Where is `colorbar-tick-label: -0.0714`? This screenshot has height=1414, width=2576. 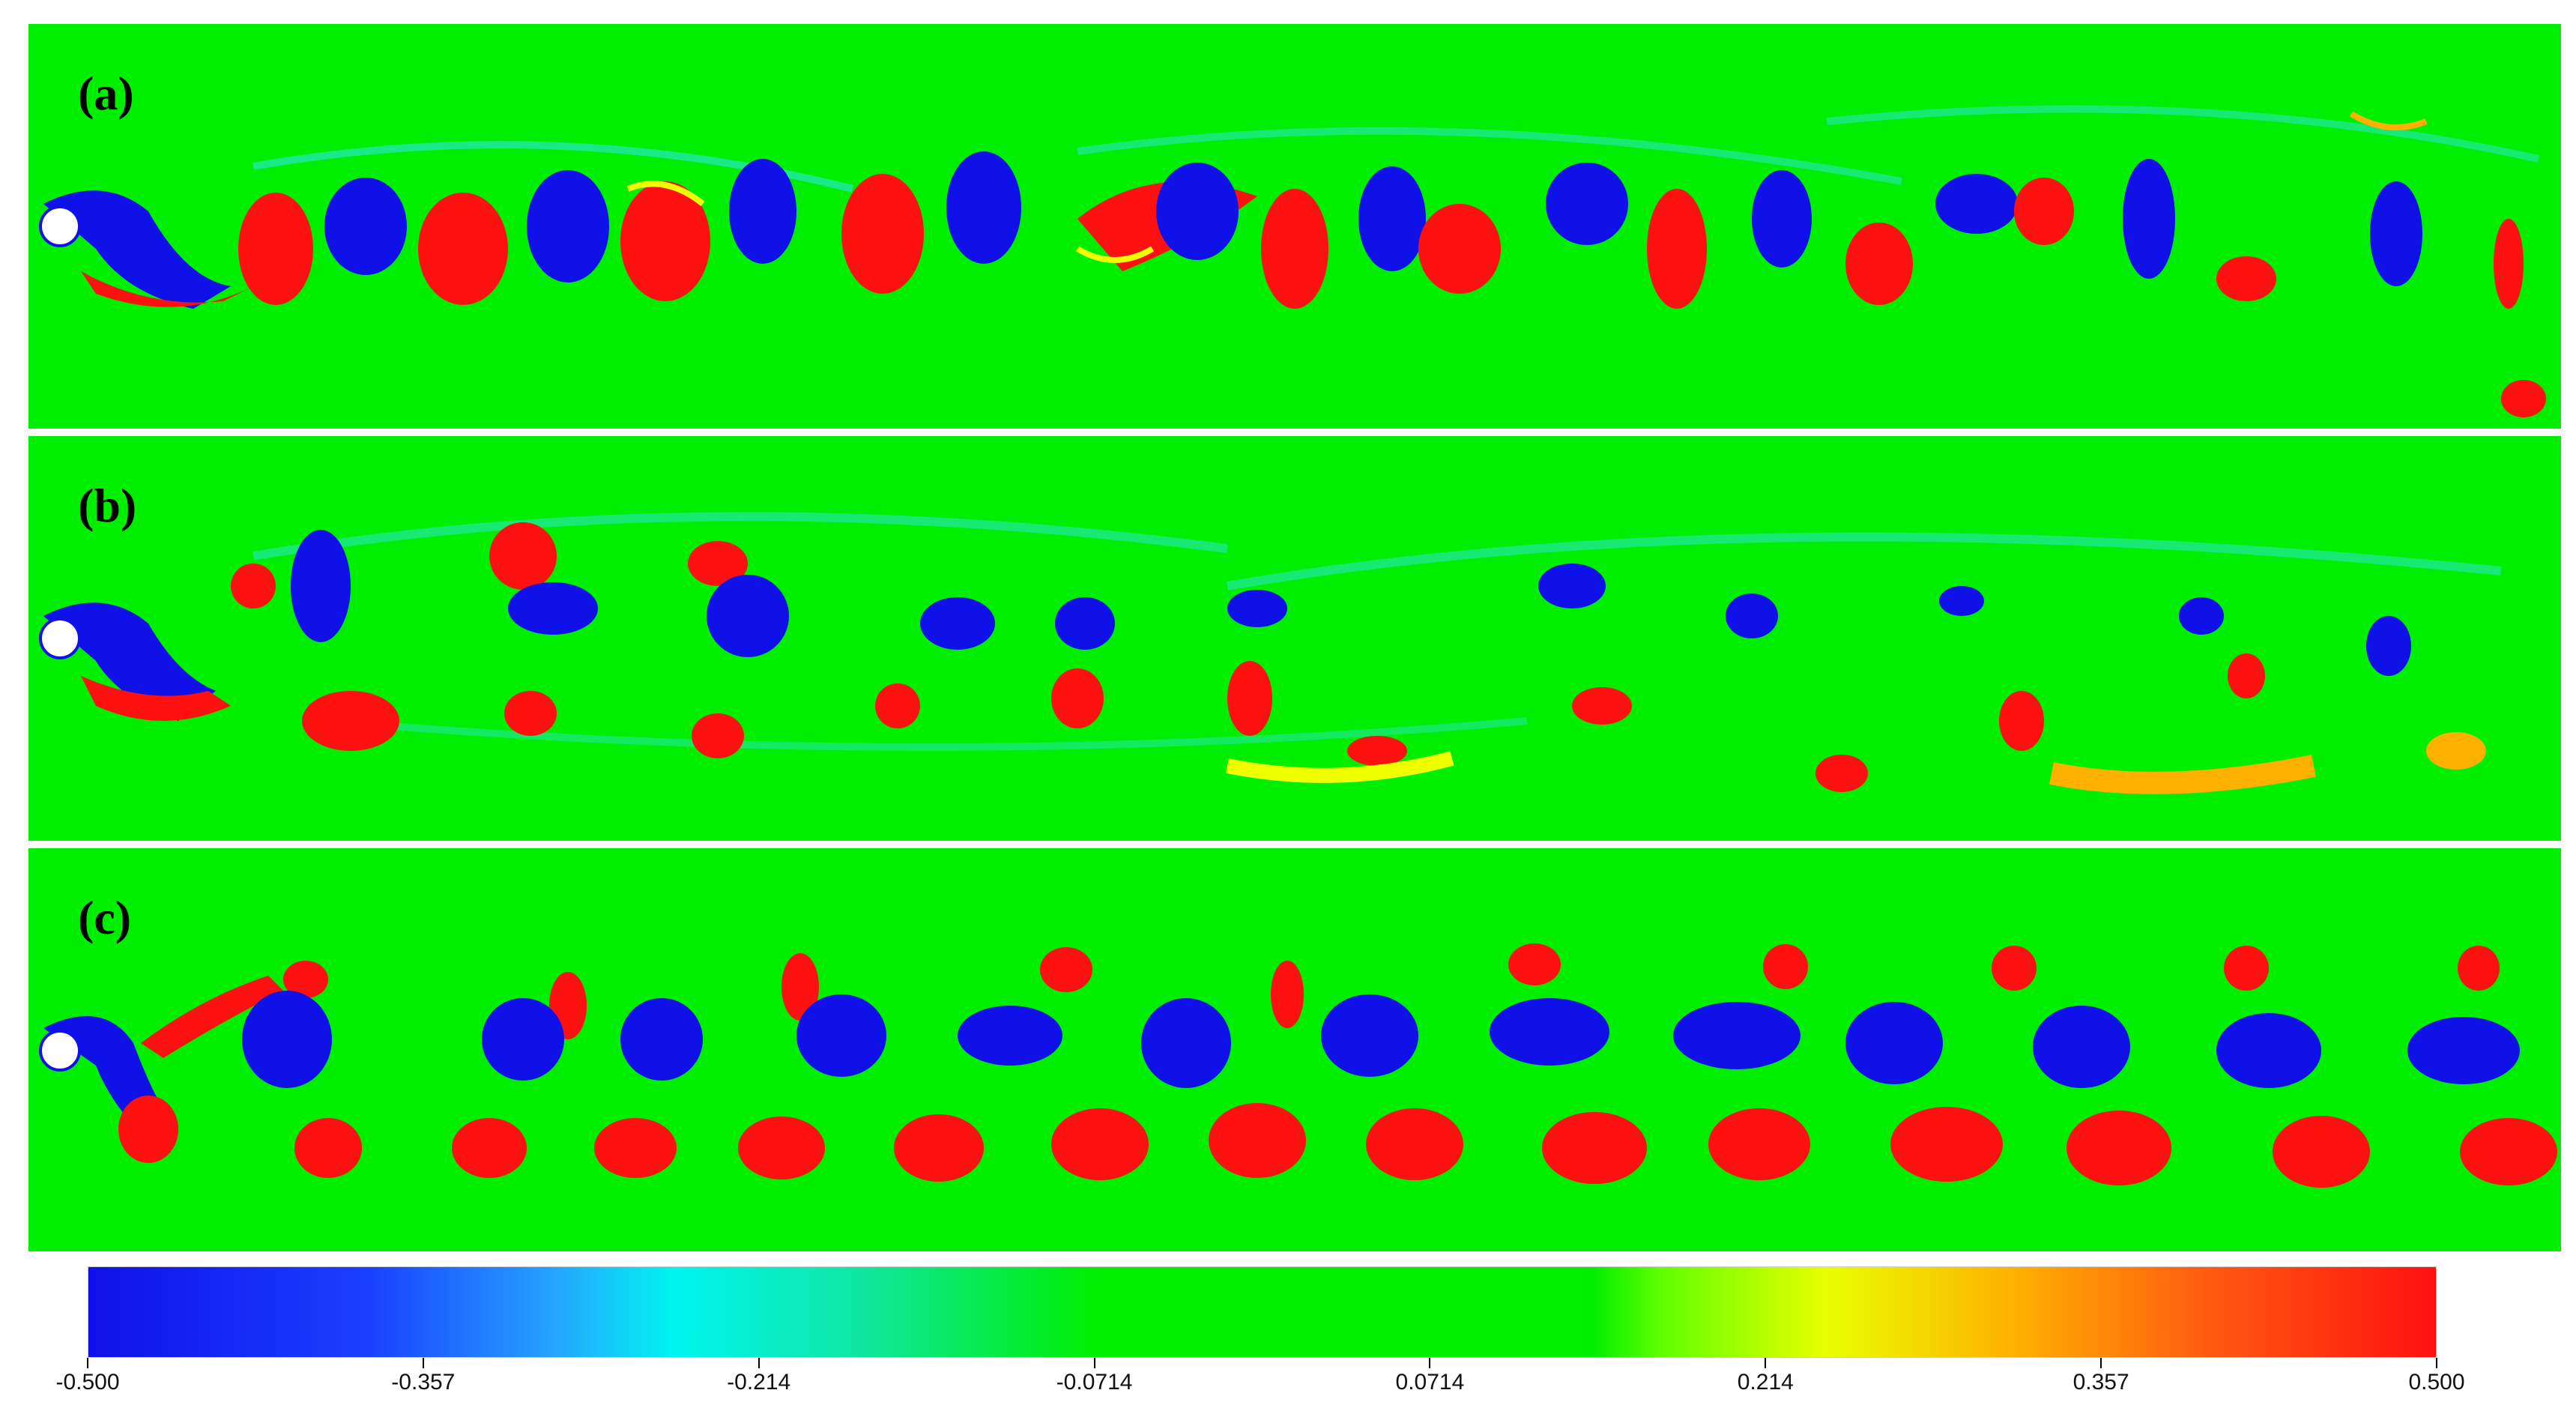
colorbar-tick-label: -0.0714 is located at coordinates (1094, 1382).